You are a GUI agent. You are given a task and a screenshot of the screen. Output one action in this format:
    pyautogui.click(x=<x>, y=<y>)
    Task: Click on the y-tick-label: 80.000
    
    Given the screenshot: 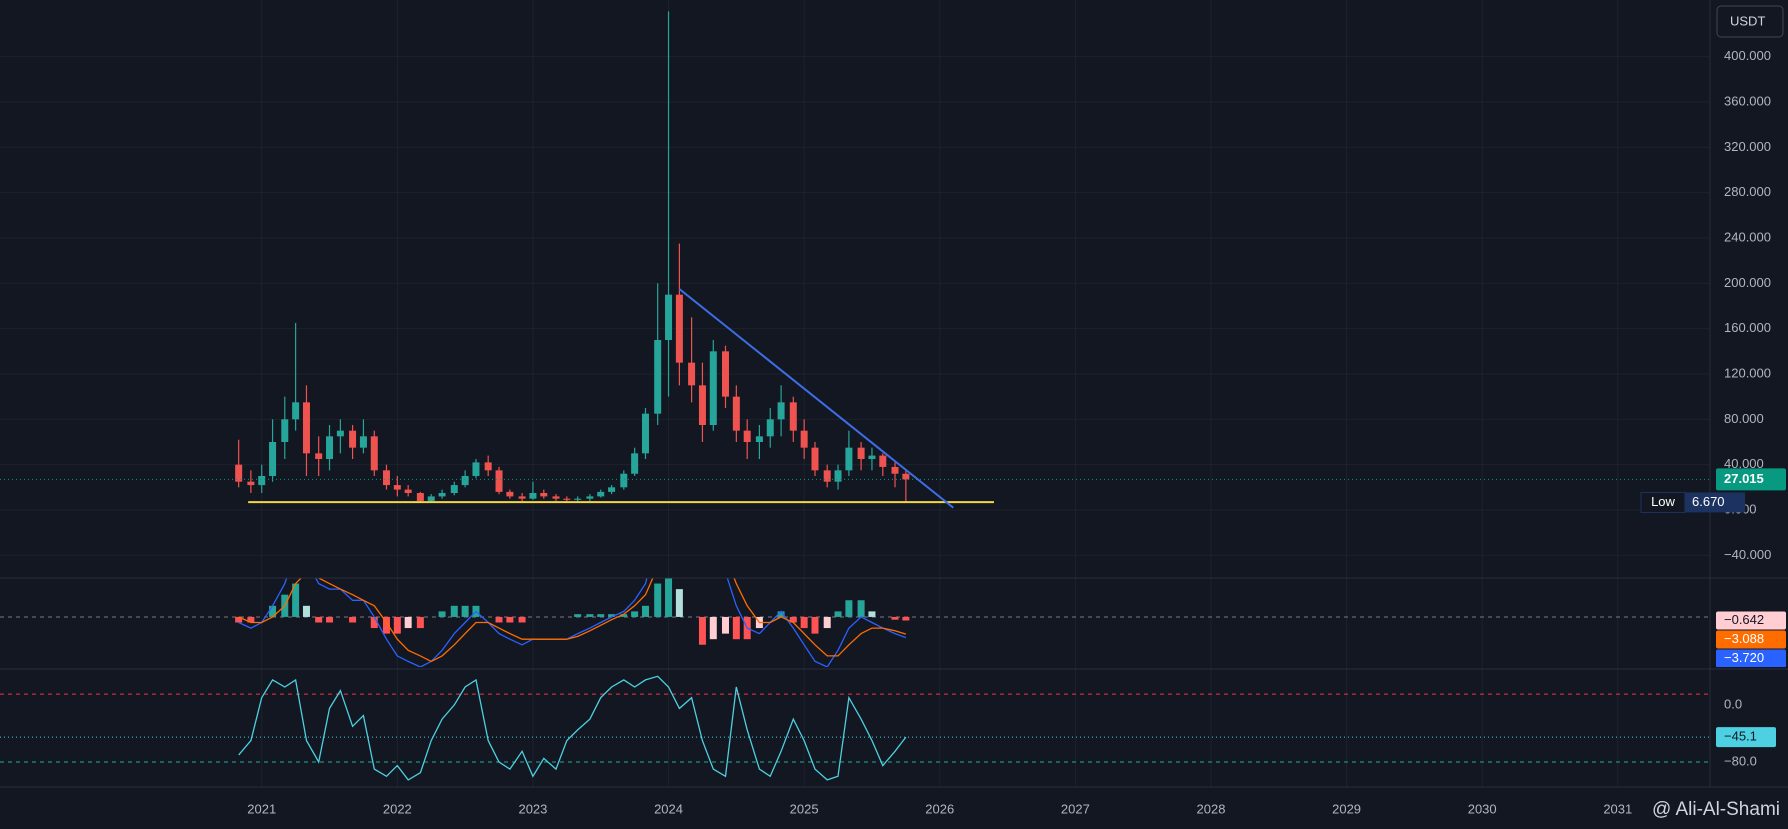 What is the action you would take?
    pyautogui.click(x=1744, y=418)
    